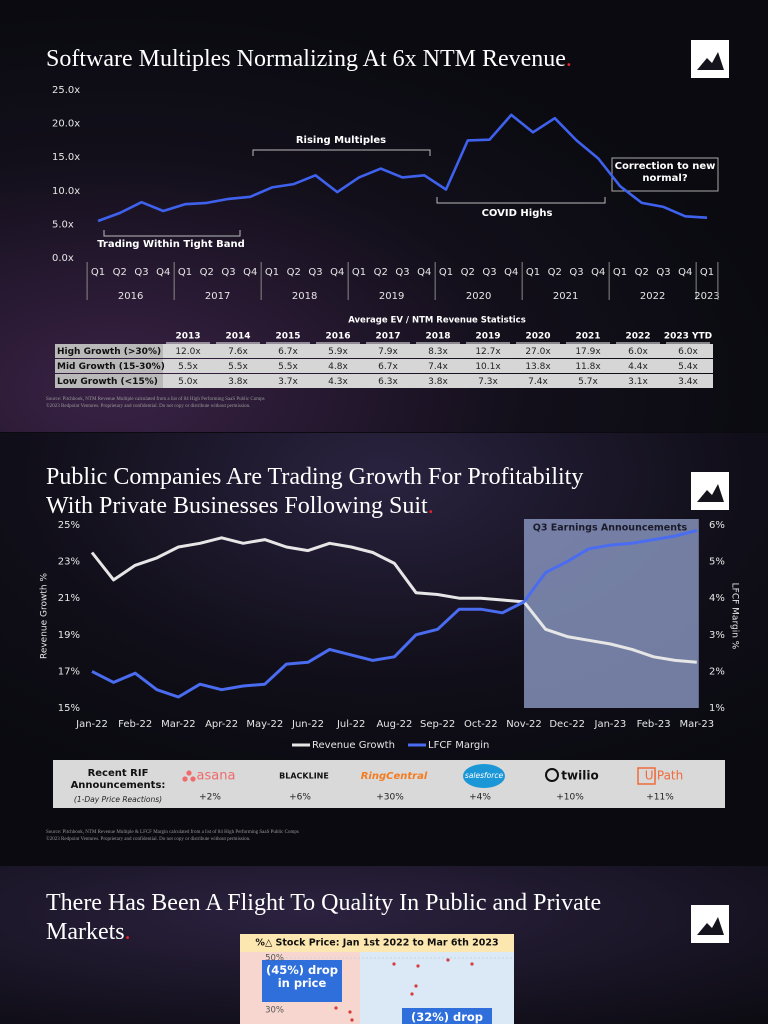 This screenshot has width=768, height=1024. What do you see at coordinates (478, 296) in the screenshot?
I see `x-group-label: 2020` at bounding box center [478, 296].